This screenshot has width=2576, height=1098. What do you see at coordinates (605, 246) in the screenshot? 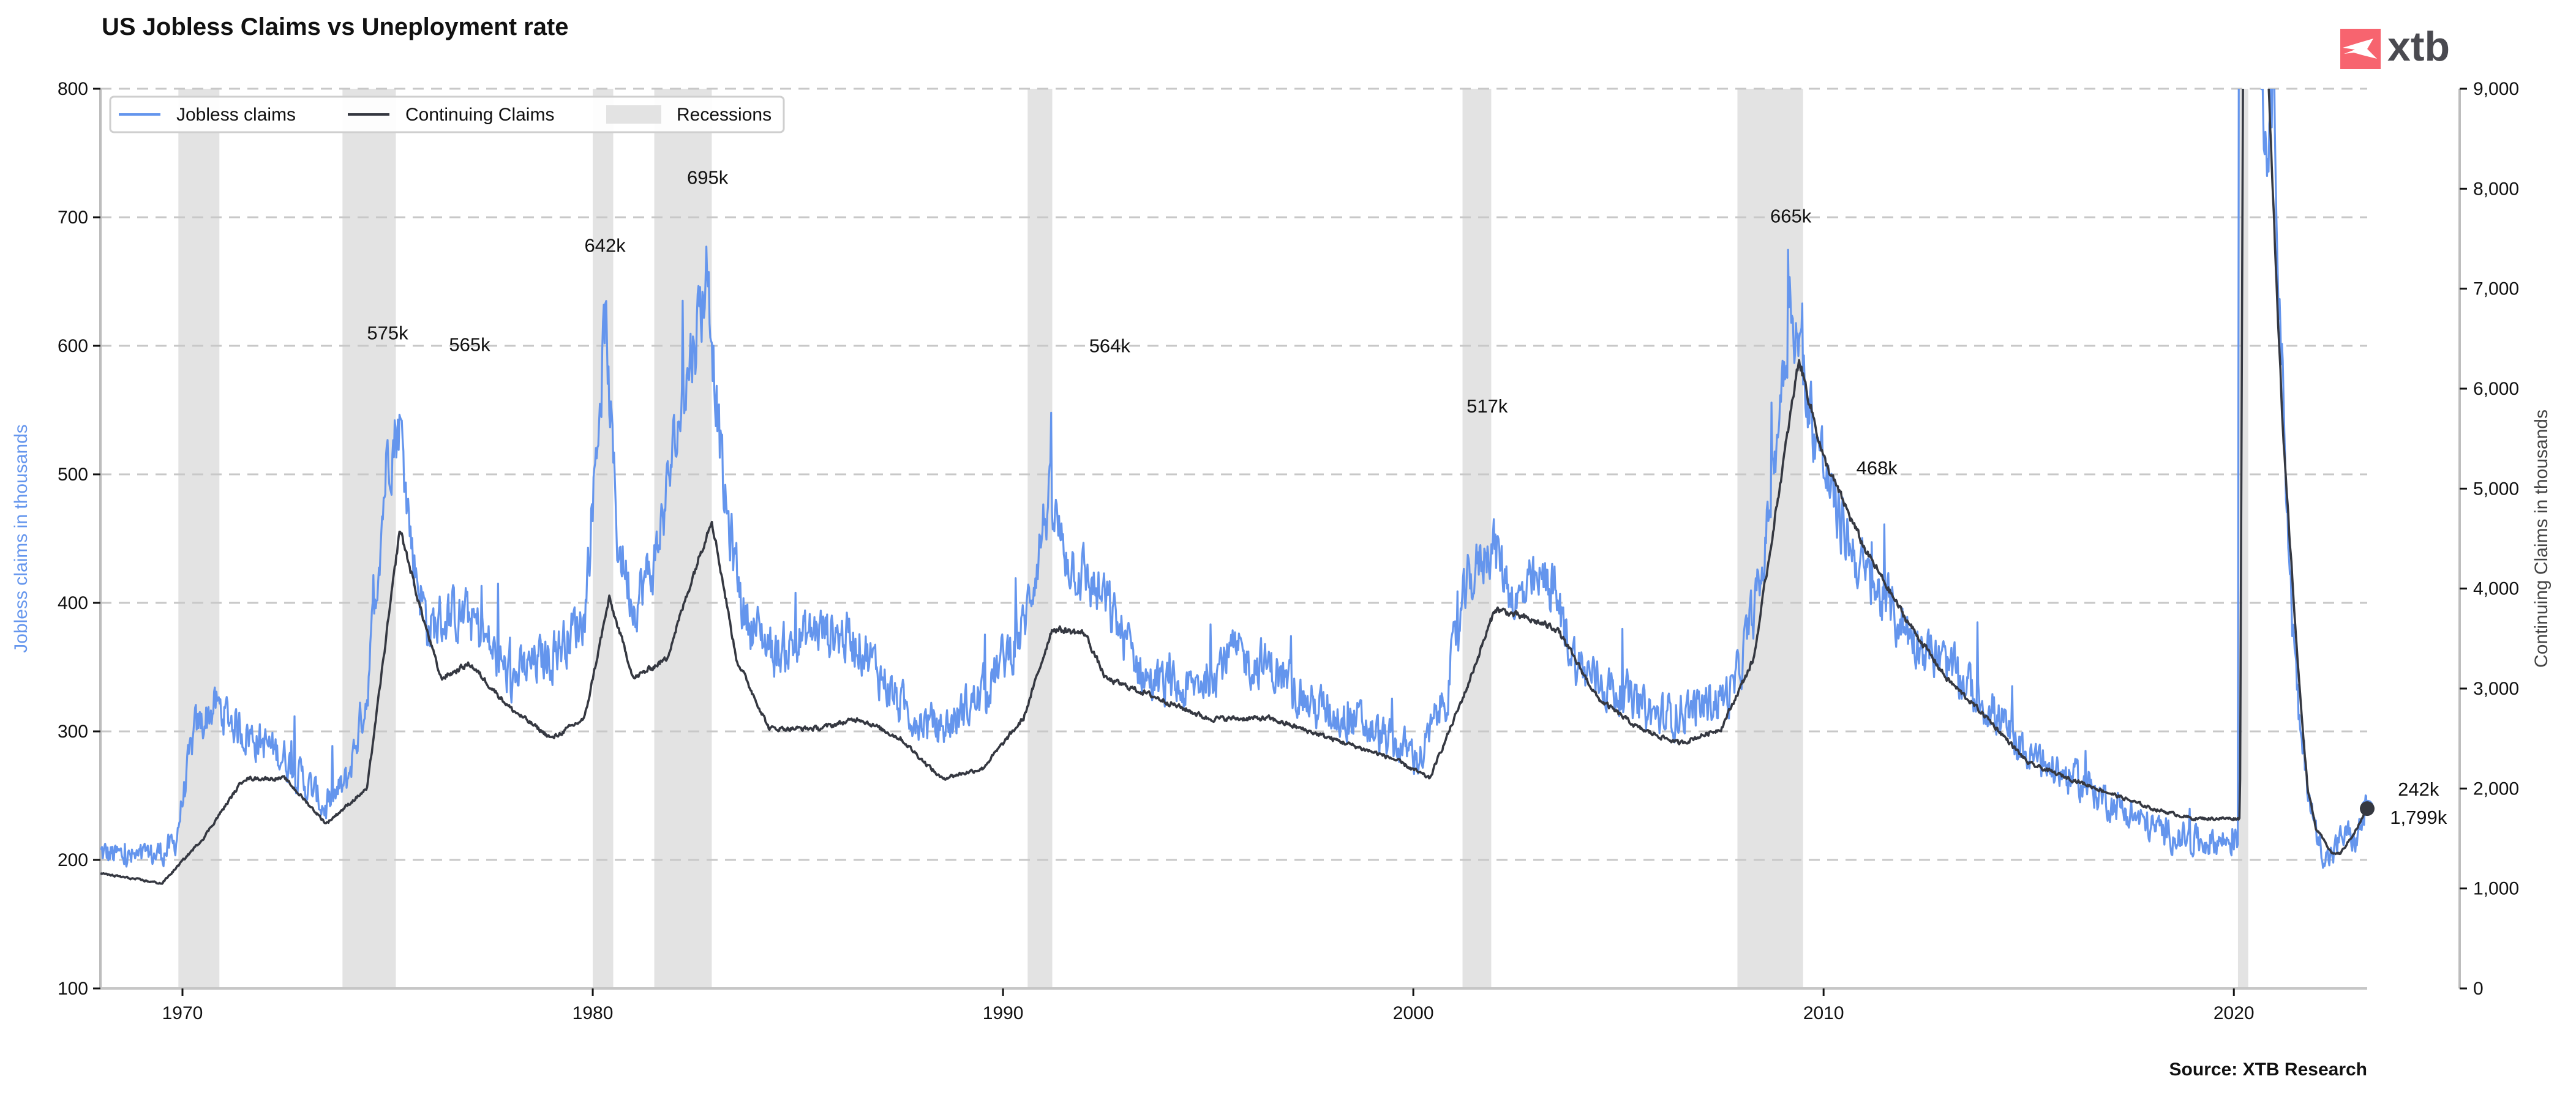
I see `annotation-label: 642k` at bounding box center [605, 246].